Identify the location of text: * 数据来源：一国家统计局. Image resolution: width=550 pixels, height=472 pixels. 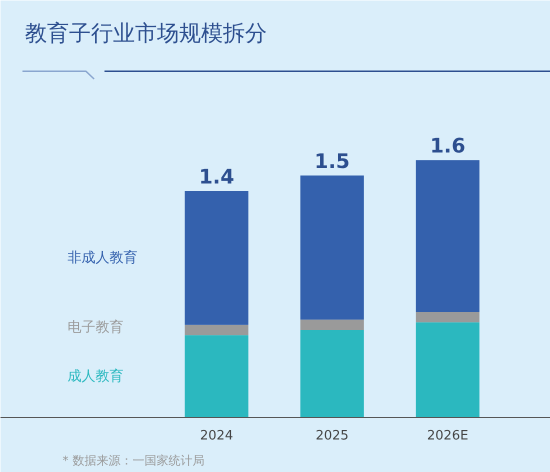
(133, 461).